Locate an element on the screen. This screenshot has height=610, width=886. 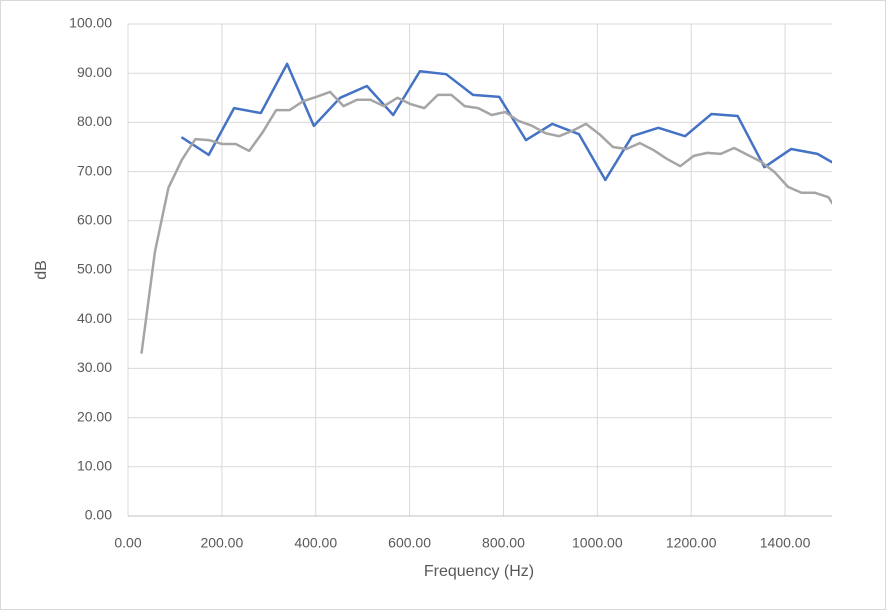
y-tick-label: 60.00 is located at coordinates (94, 220).